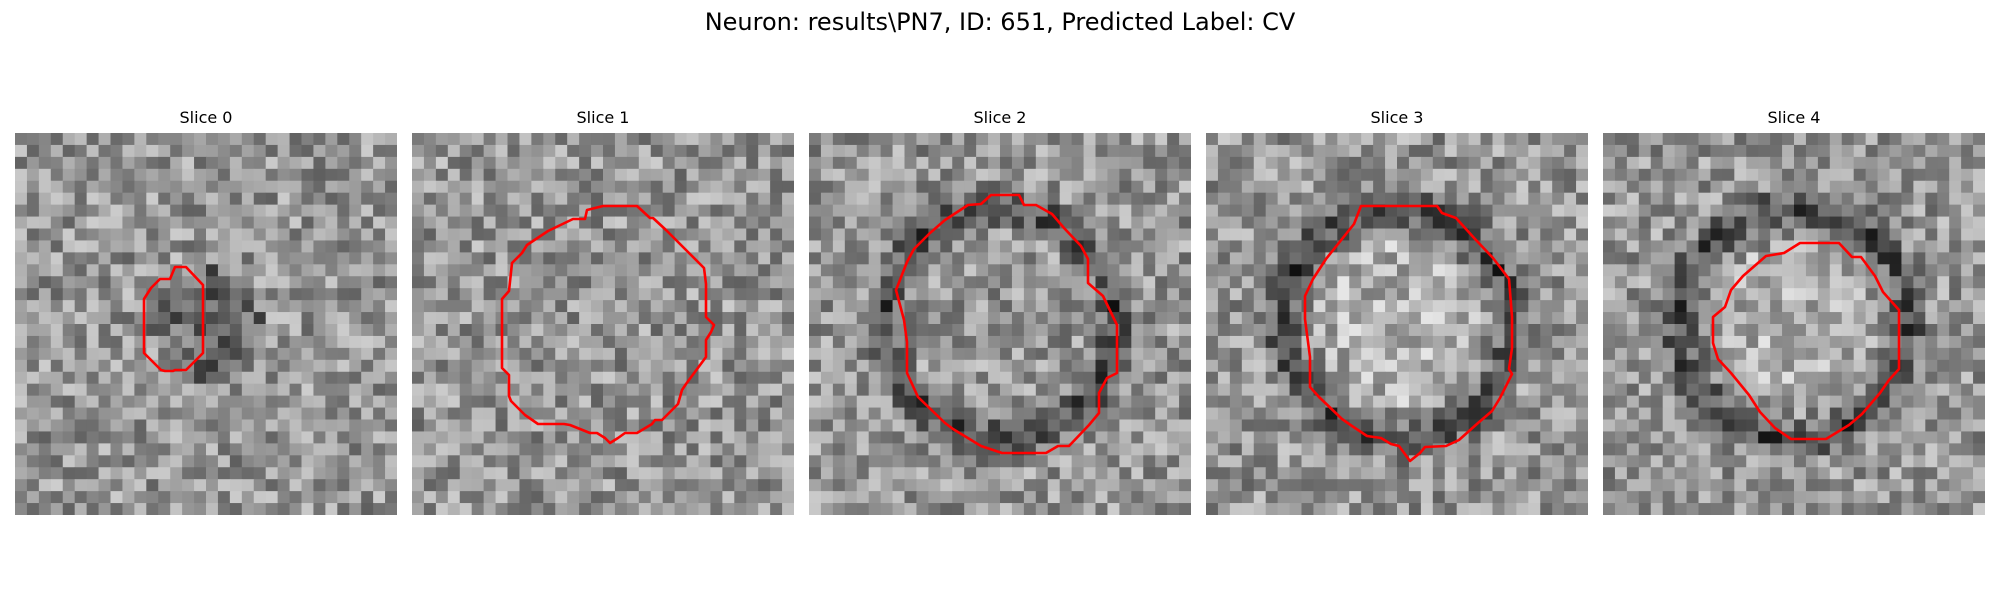 The image size is (2000, 600). What do you see at coordinates (603, 117) in the screenshot?
I see `slice-title: Slice 1` at bounding box center [603, 117].